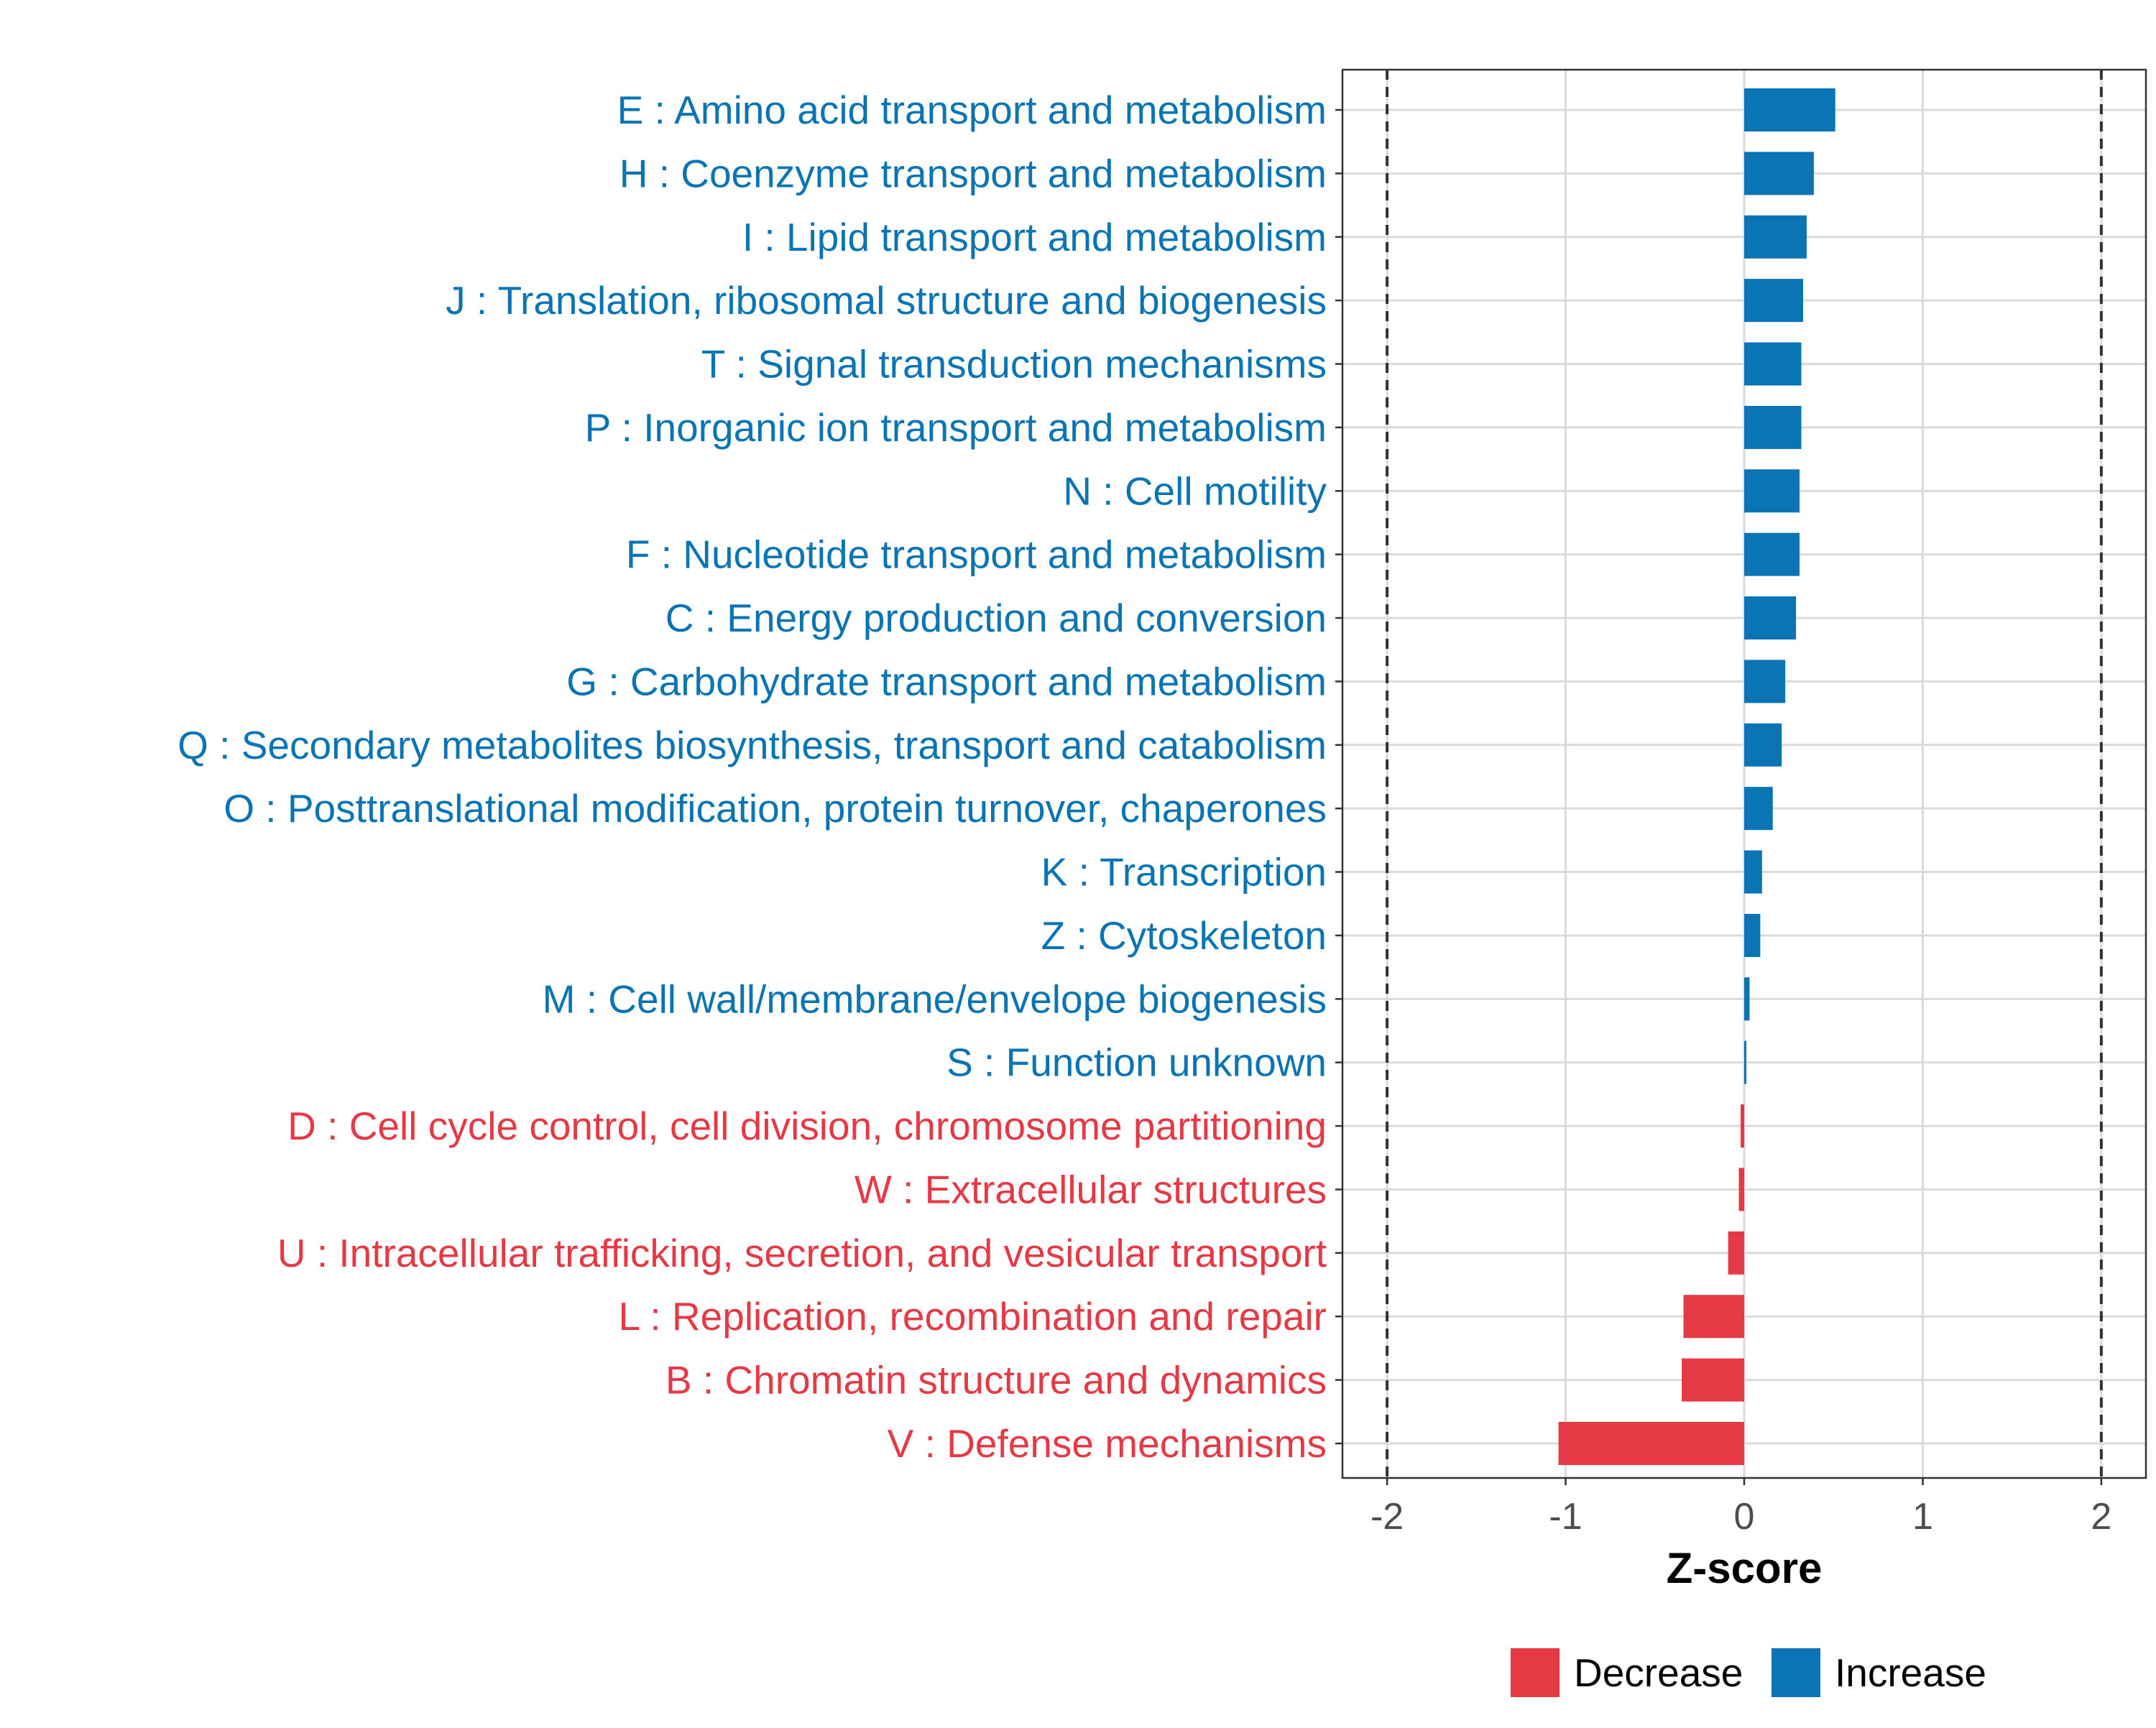 The width and height of the screenshot is (2156, 1728). What do you see at coordinates (1136, 1062) in the screenshot?
I see `category-label: S : Function unknown` at bounding box center [1136, 1062].